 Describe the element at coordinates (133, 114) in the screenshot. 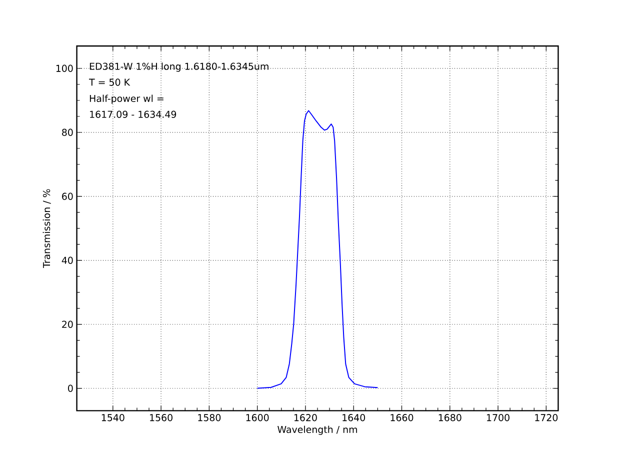

I see `annotation: 1617.09 - 1634.49` at that location.